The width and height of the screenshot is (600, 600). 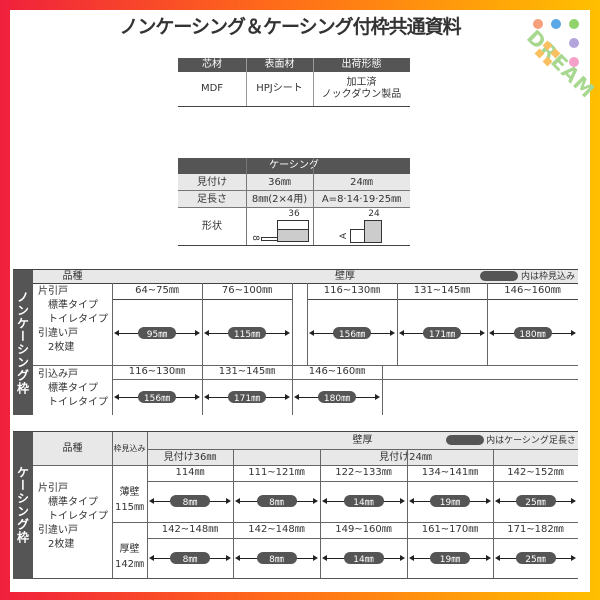 What do you see at coordinates (276, 472) in the screenshot?
I see `range-label: 111~121㎜` at bounding box center [276, 472].